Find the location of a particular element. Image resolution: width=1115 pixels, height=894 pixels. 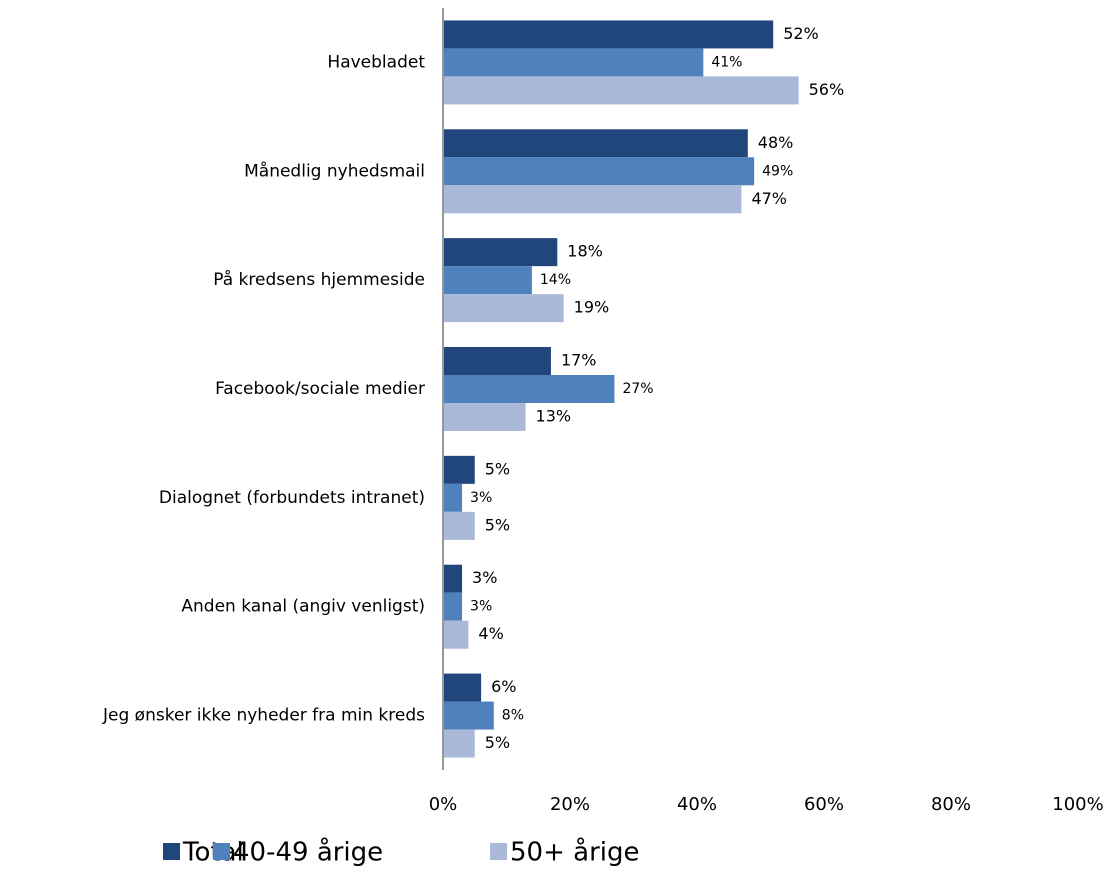

x-tick-label: 80% is located at coordinates (951, 804).